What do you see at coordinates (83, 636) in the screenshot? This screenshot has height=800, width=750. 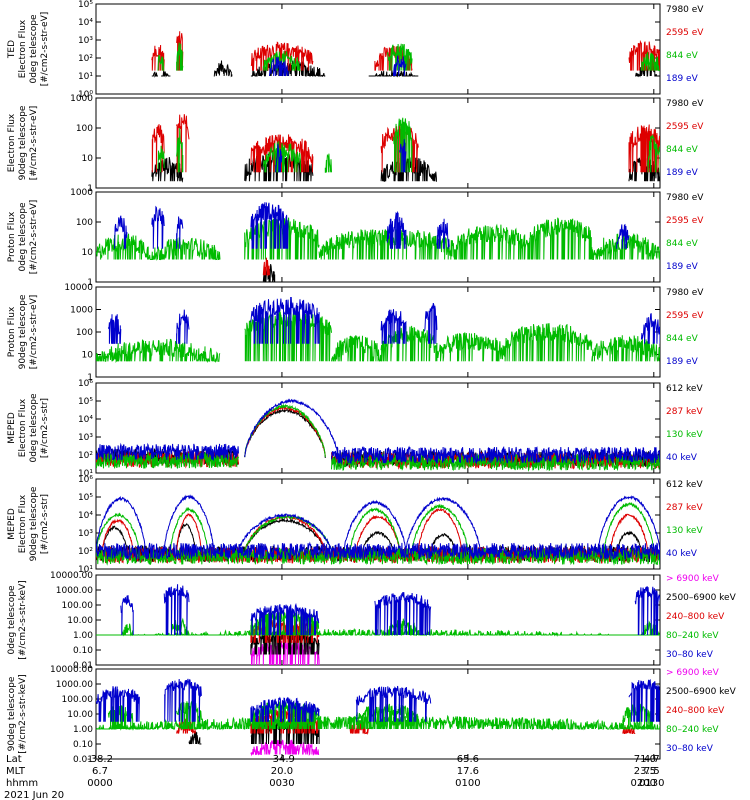 I see `y-tick-label: 1.00` at bounding box center [83, 636].